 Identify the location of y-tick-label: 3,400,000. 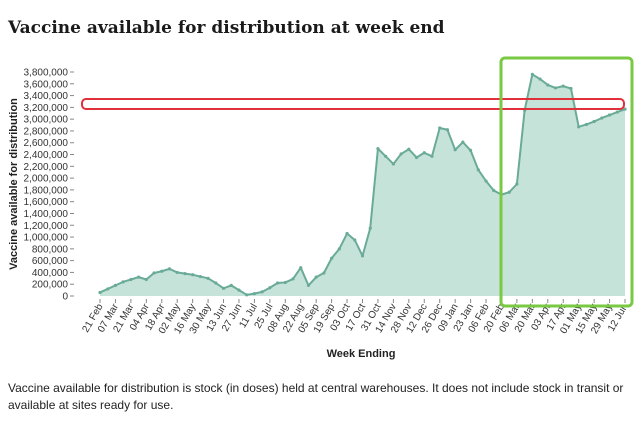
(46, 96).